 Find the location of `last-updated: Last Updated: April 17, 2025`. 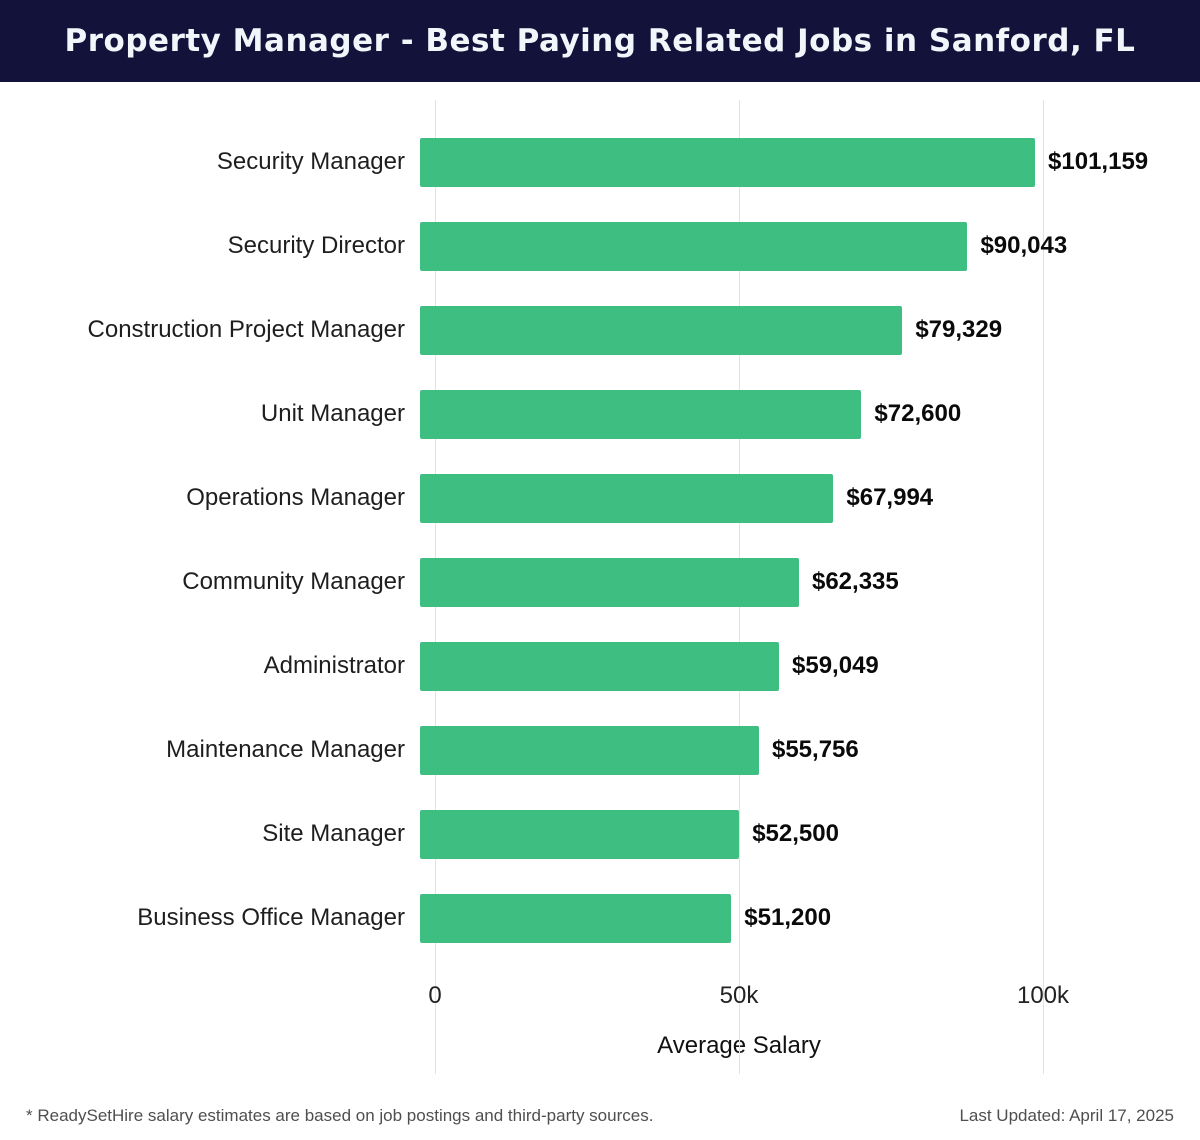

last-updated: Last Updated: April 17, 2025 is located at coordinates (1066, 1115).